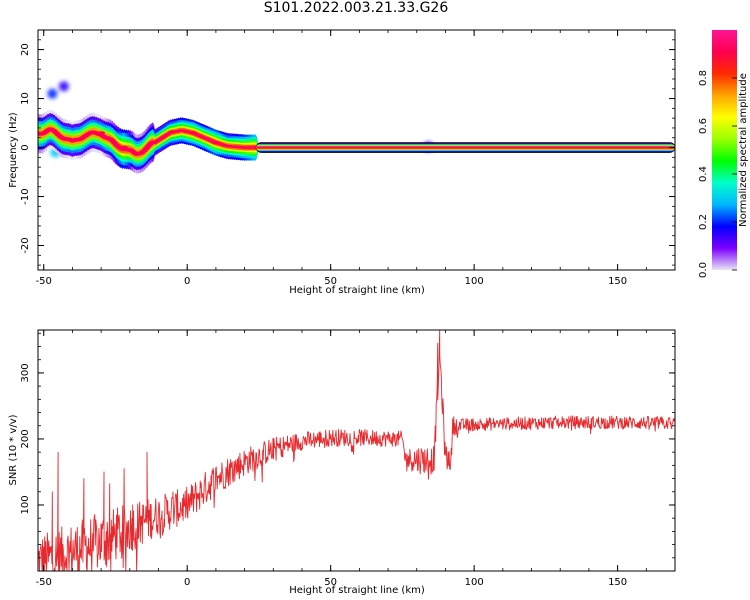  What do you see at coordinates (356, 127) in the screenshot?
I see `spectrogram-marks` at bounding box center [356, 127].